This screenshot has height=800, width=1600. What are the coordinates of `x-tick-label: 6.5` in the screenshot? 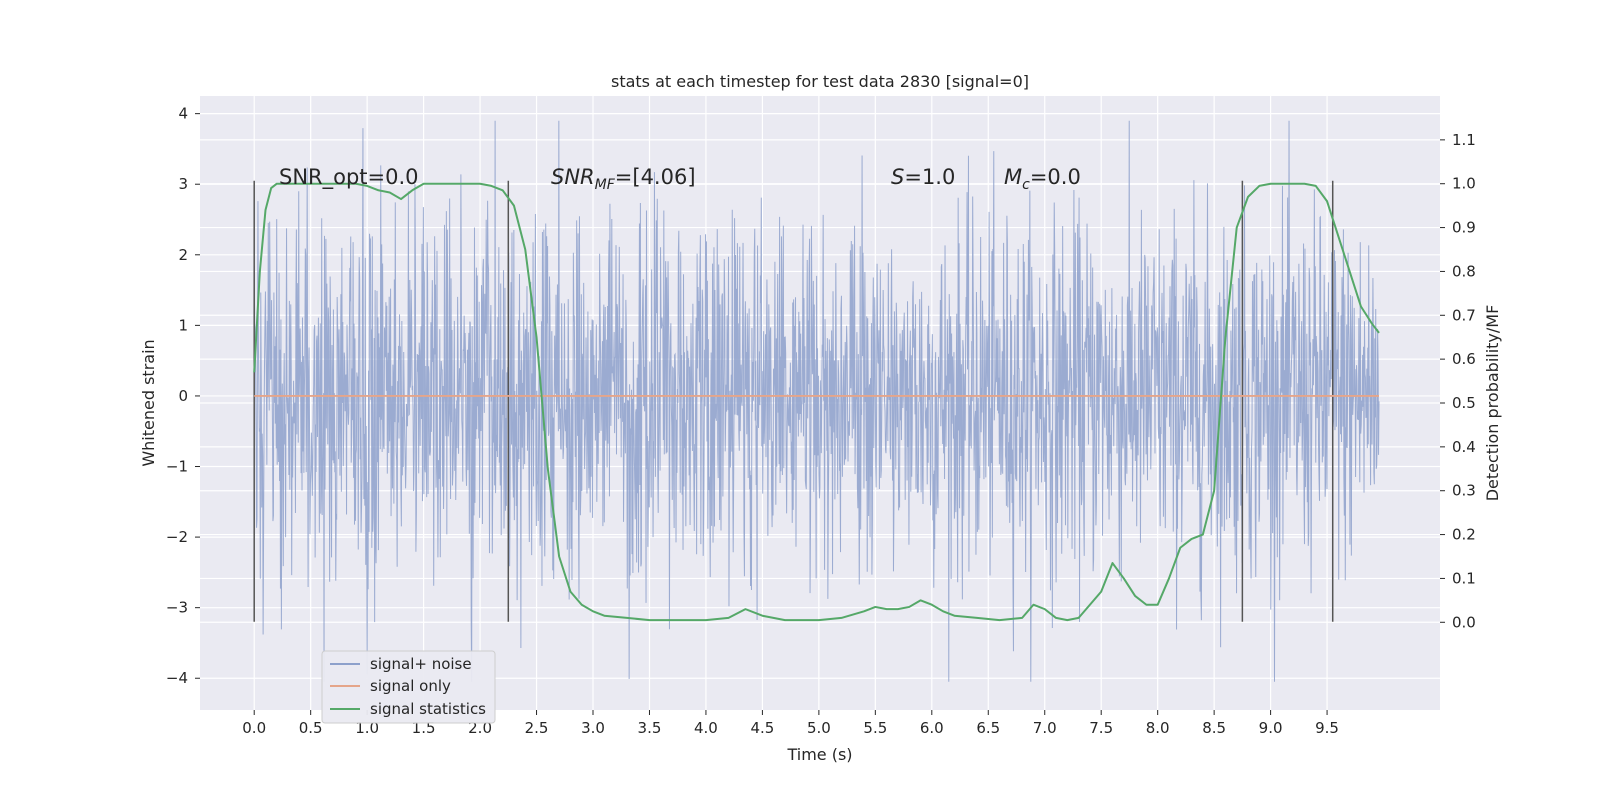 It's located at (988, 728).